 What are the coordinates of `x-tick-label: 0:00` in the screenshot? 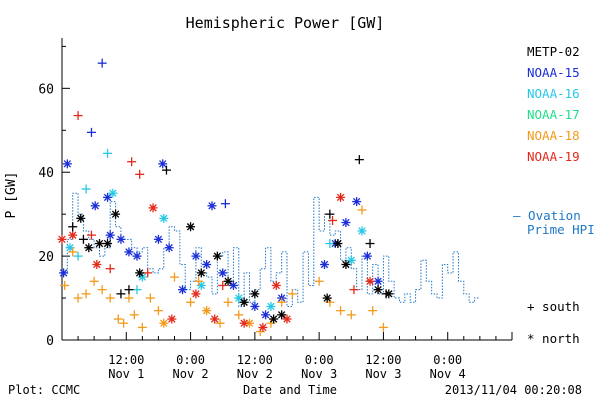 It's located at (447, 360).